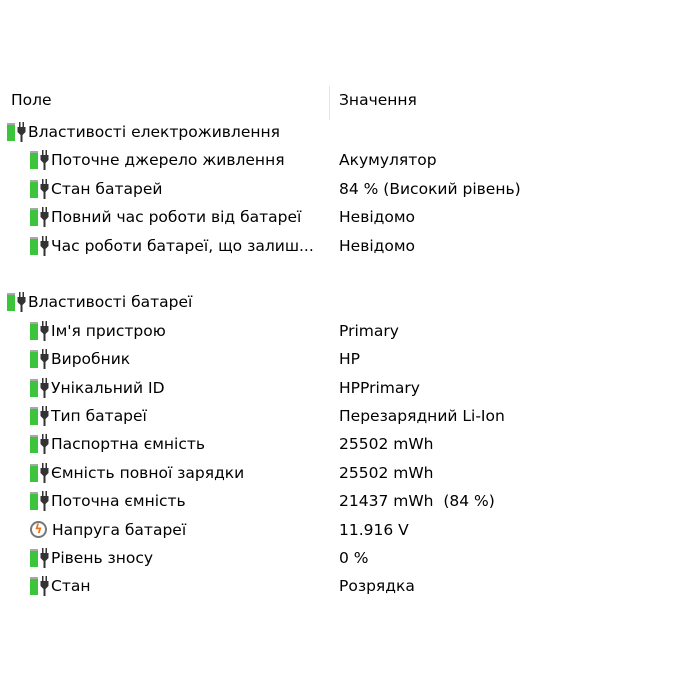 Image resolution: width=700 pixels, height=700 pixels. Describe the element at coordinates (108, 387) in the screenshot. I see `field-label: Унікальний ID` at that location.